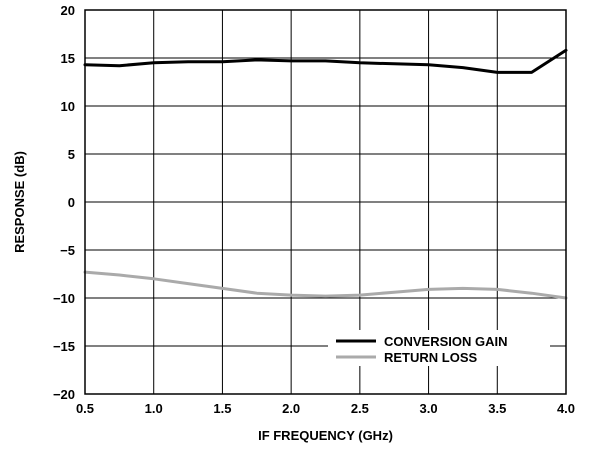 The width and height of the screenshot is (591, 449). I want to click on legend: CONVERSION GAIN RETURN LOSS, so click(439, 348).